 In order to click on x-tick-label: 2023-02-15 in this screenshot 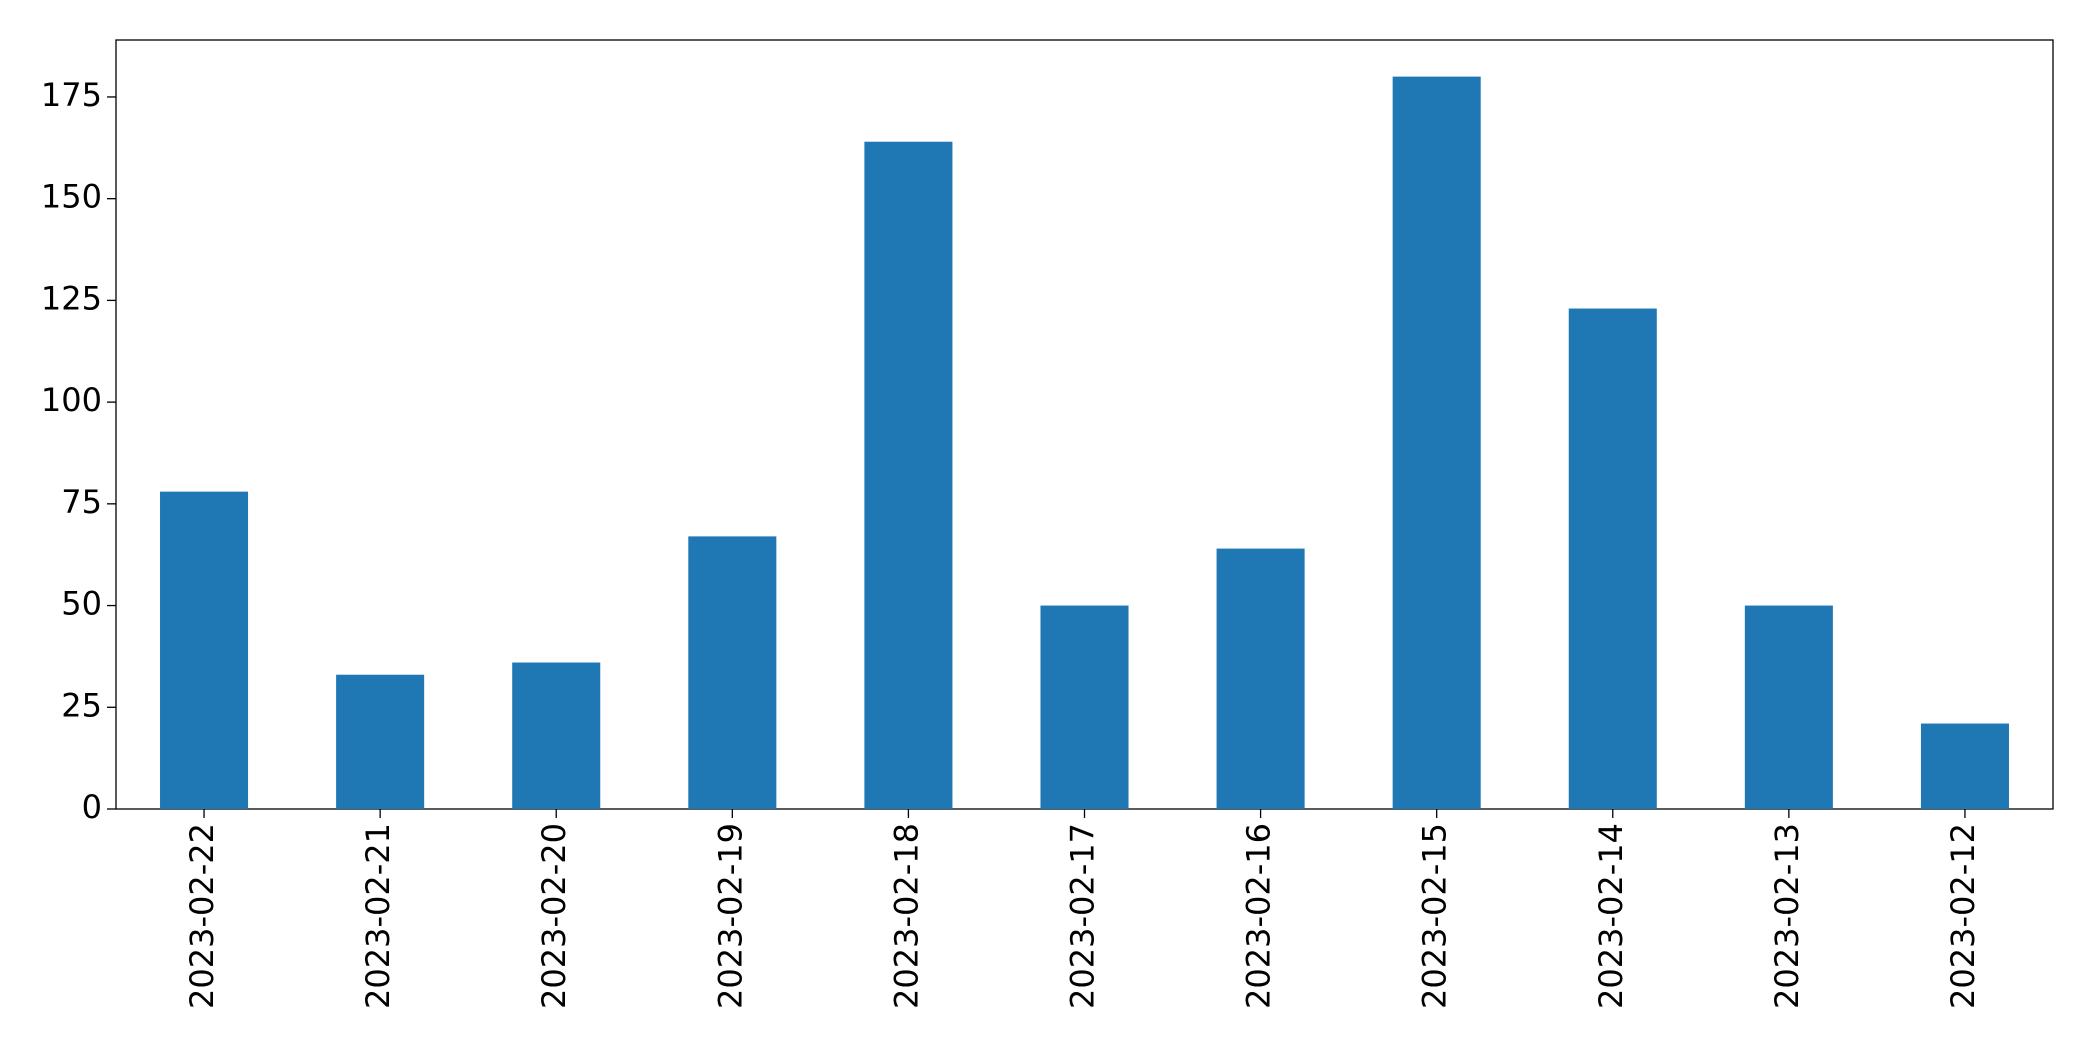, I will do `click(1435, 916)`.